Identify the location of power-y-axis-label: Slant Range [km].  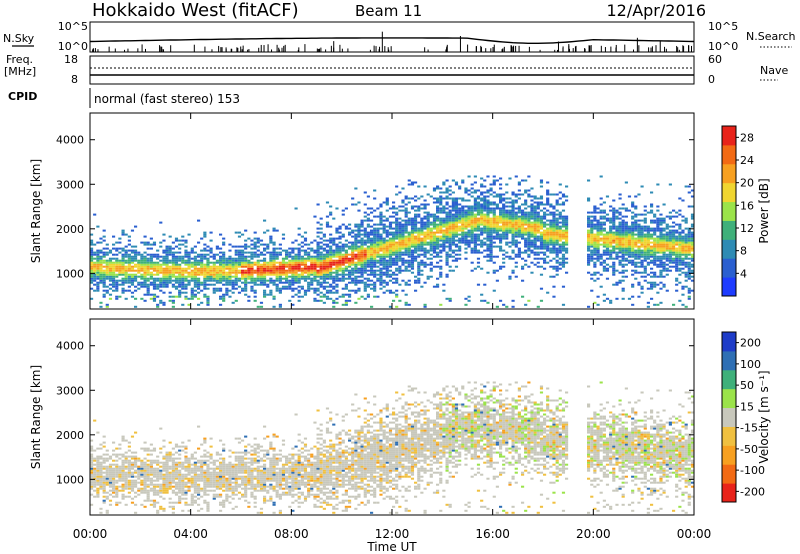
(36, 211).